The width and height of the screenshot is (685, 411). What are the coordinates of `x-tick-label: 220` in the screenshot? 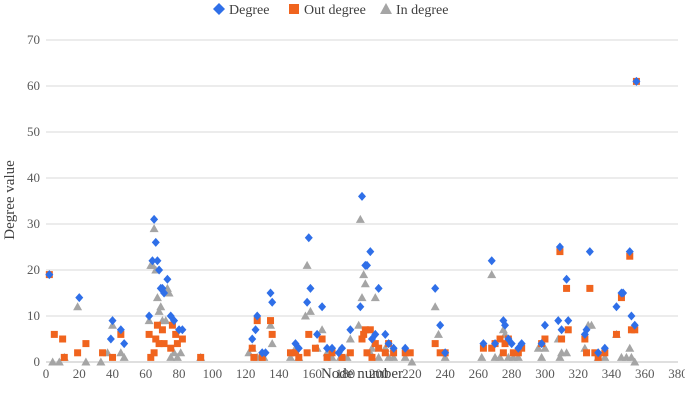 It's located at (412, 373).